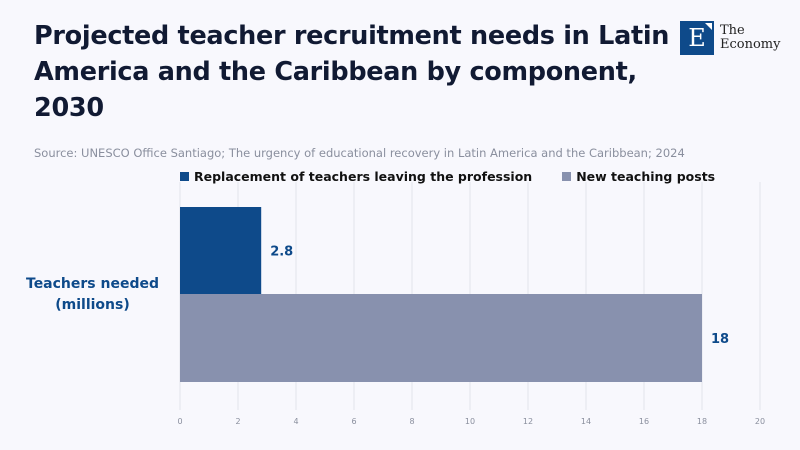  What do you see at coordinates (586, 421) in the screenshot?
I see `x-tick-label: 14` at bounding box center [586, 421].